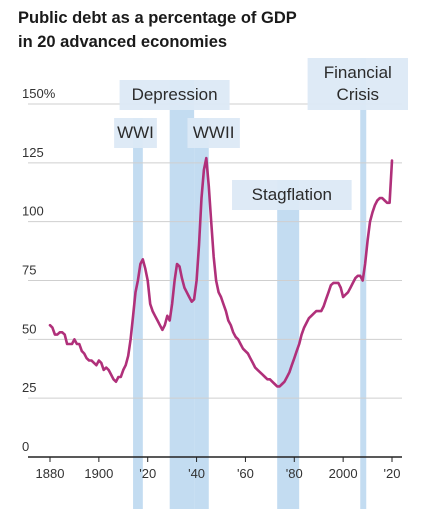 This screenshot has height=514, width=431. I want to click on y-tick-label-150: 150%, so click(39, 93).